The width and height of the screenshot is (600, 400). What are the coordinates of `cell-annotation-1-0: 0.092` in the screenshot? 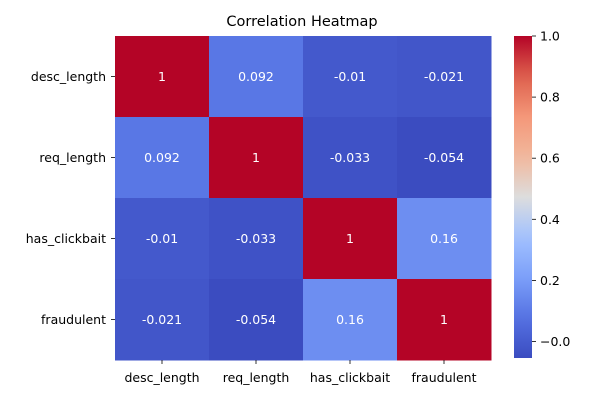 It's located at (162, 157).